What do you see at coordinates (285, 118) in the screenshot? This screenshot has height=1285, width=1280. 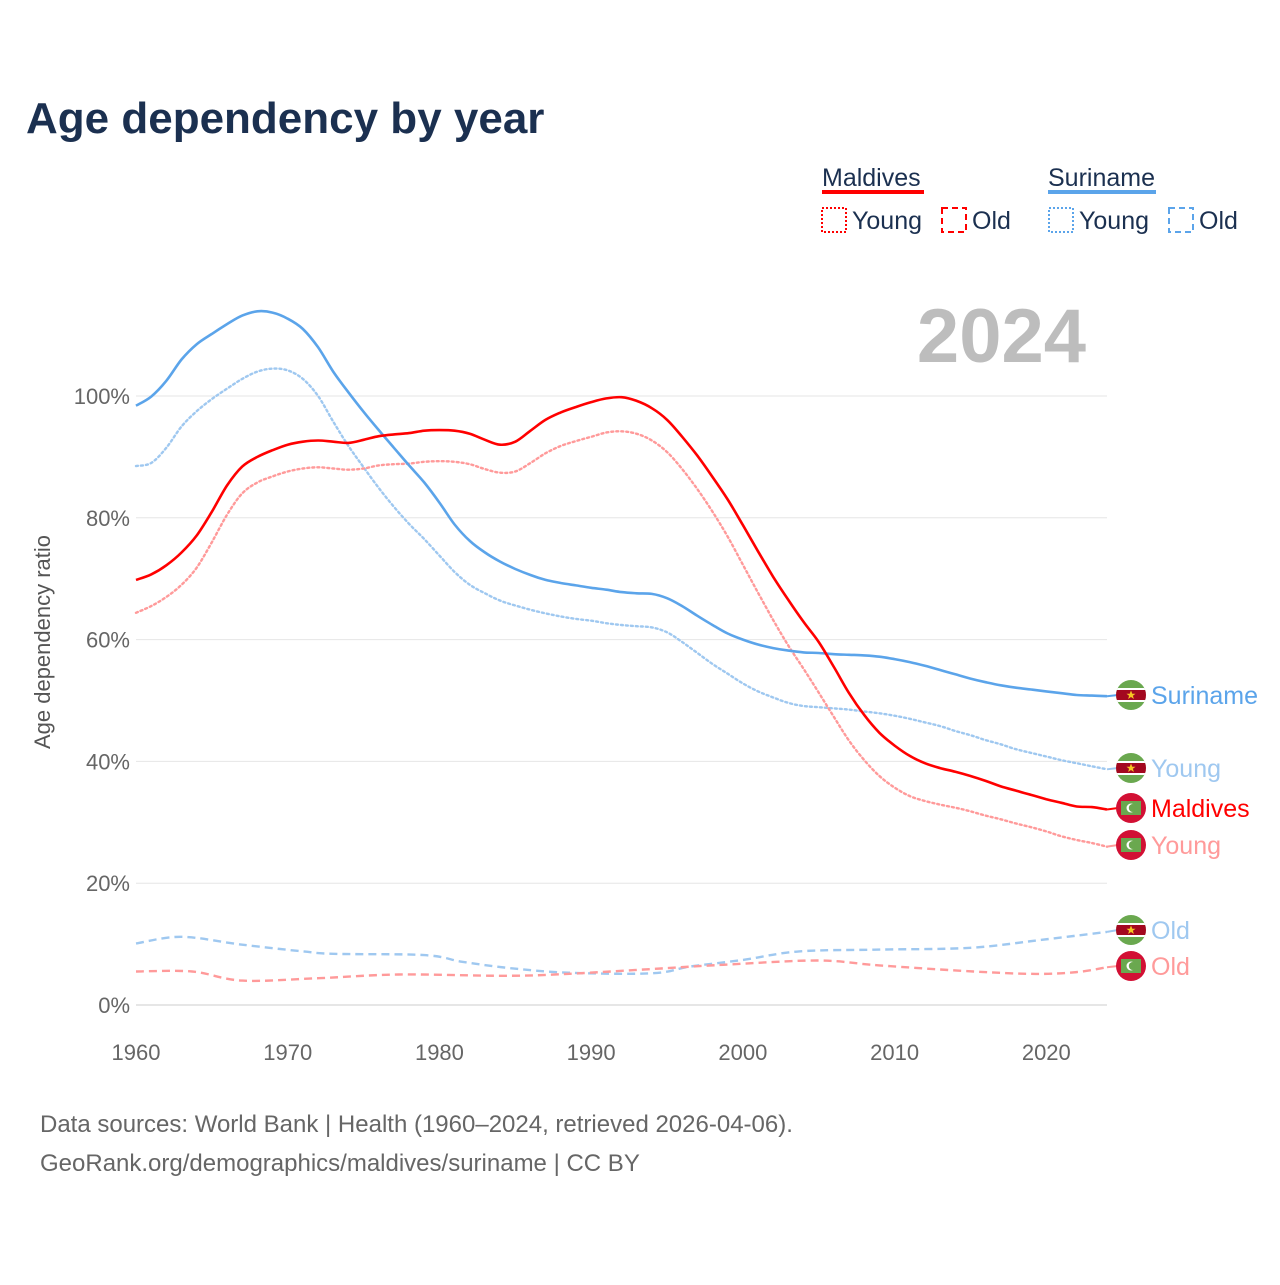 I see `chart-title: Age dependency by year` at bounding box center [285, 118].